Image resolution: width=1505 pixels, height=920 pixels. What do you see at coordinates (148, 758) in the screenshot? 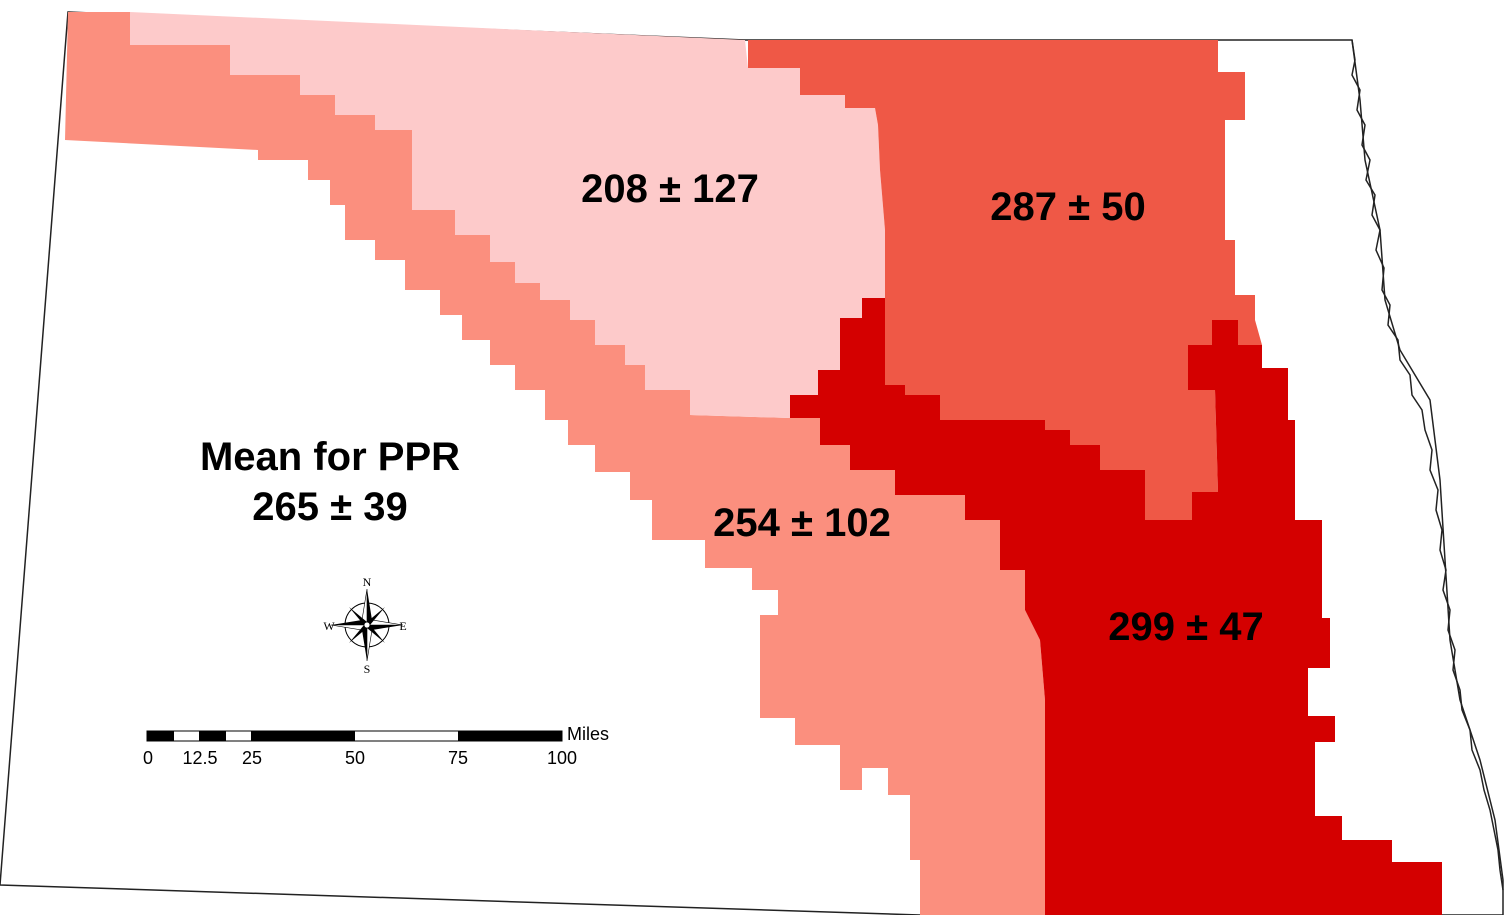
I see `scale-tick-0: 0` at bounding box center [148, 758].